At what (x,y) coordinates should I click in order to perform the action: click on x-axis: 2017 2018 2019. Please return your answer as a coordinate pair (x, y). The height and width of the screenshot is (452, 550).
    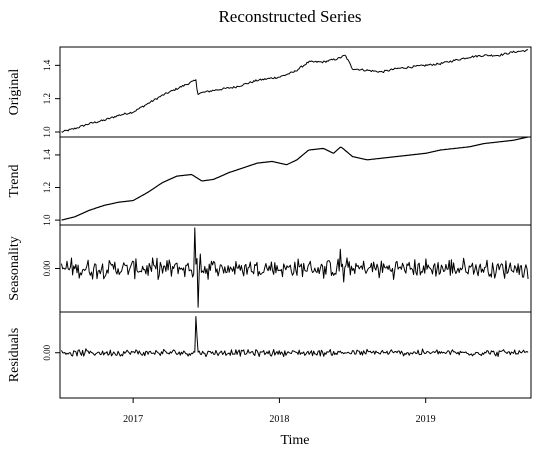
    Looking at the image, I should click on (279, 411).